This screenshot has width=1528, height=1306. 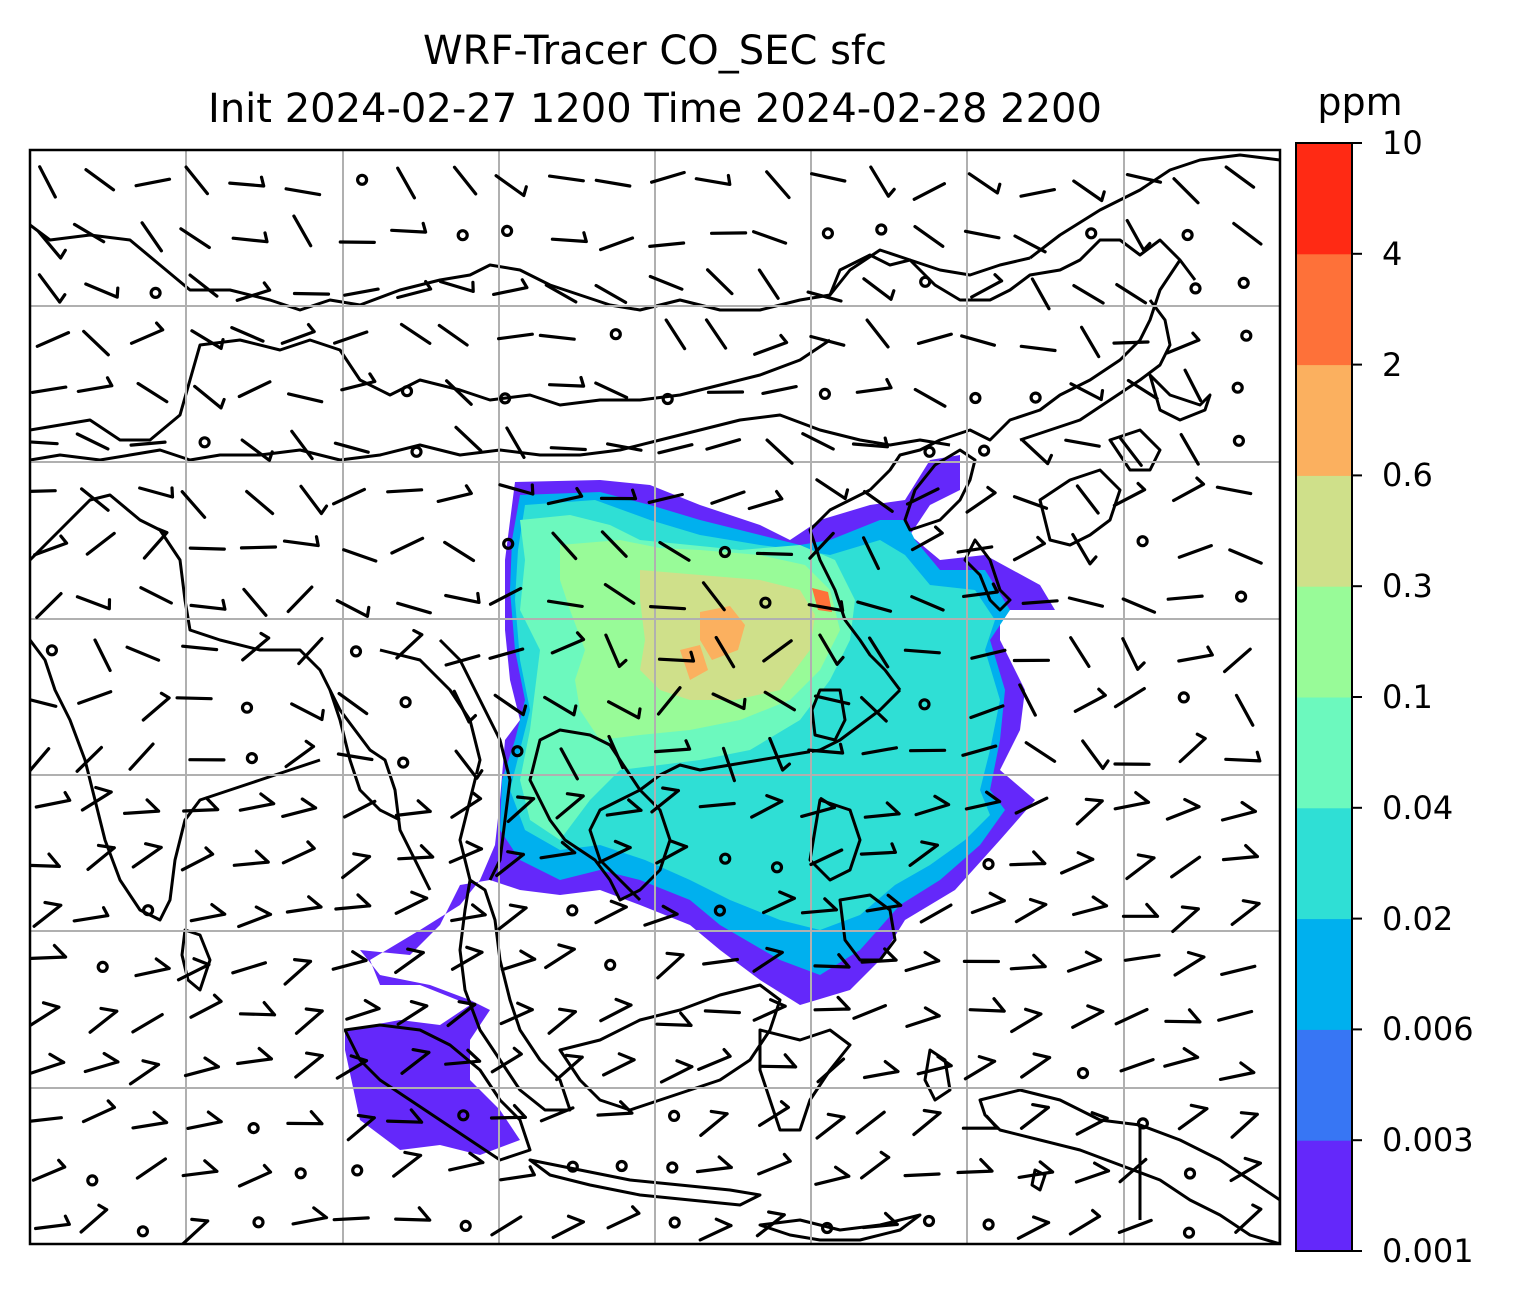 What do you see at coordinates (1360, 102) in the screenshot?
I see `colorbar-unit-label: ppm` at bounding box center [1360, 102].